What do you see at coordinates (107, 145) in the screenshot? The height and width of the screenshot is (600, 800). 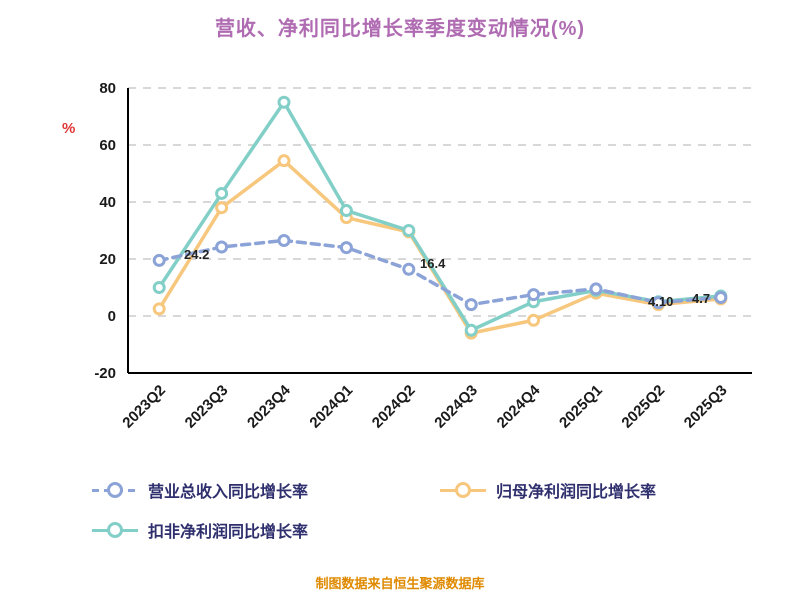 I see `y-tick-label: 60` at bounding box center [107, 145].